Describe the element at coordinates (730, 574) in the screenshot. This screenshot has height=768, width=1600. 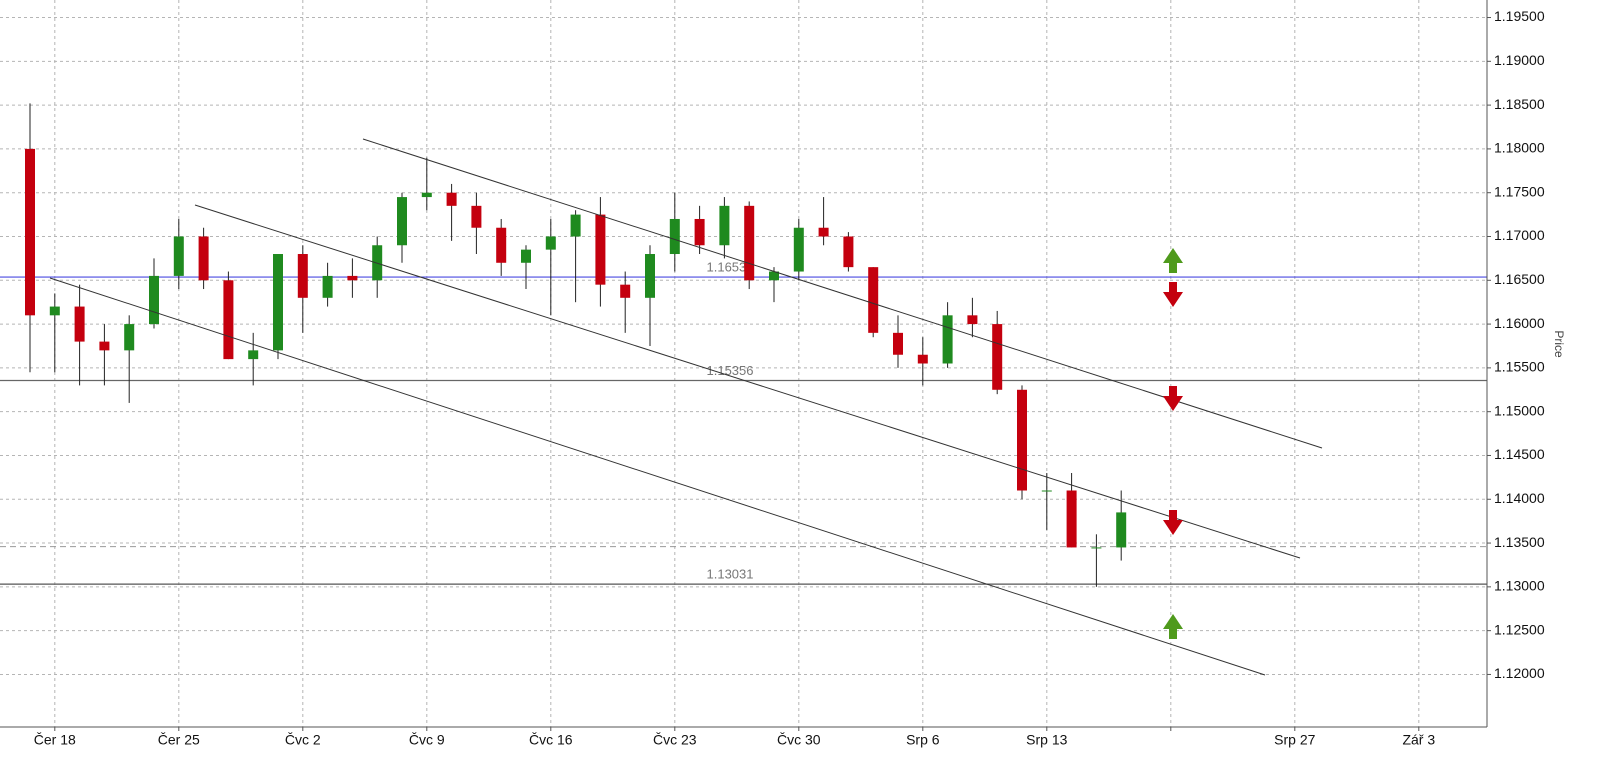
I see `price-level-label: 1.13031` at that location.